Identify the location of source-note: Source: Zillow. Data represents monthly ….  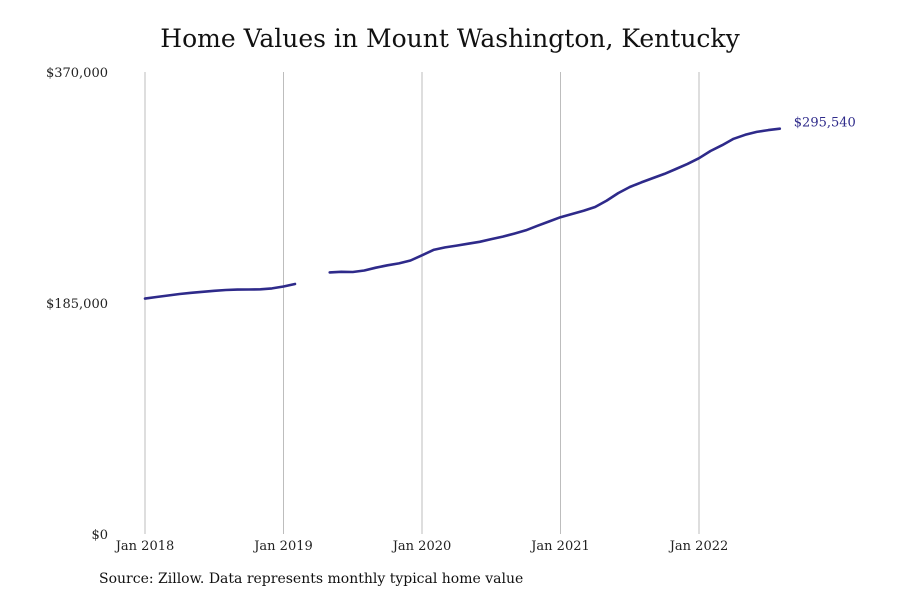
(311, 579).